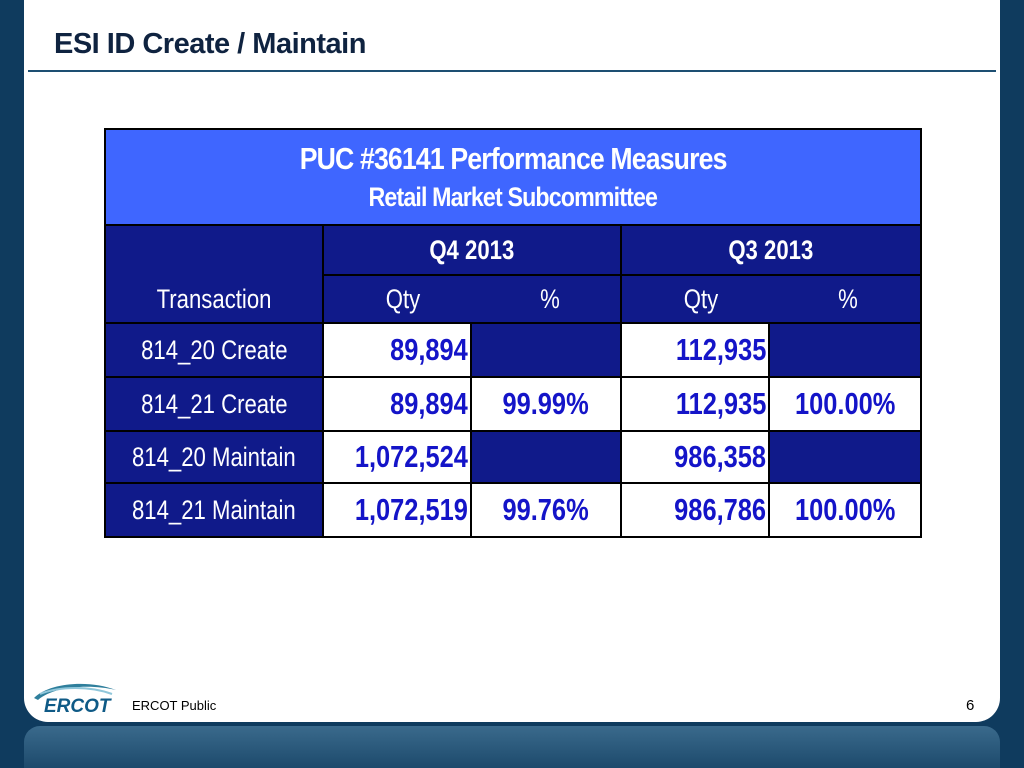  What do you see at coordinates (214, 350) in the screenshot?
I see `table-row-label: 814_20 Create` at bounding box center [214, 350].